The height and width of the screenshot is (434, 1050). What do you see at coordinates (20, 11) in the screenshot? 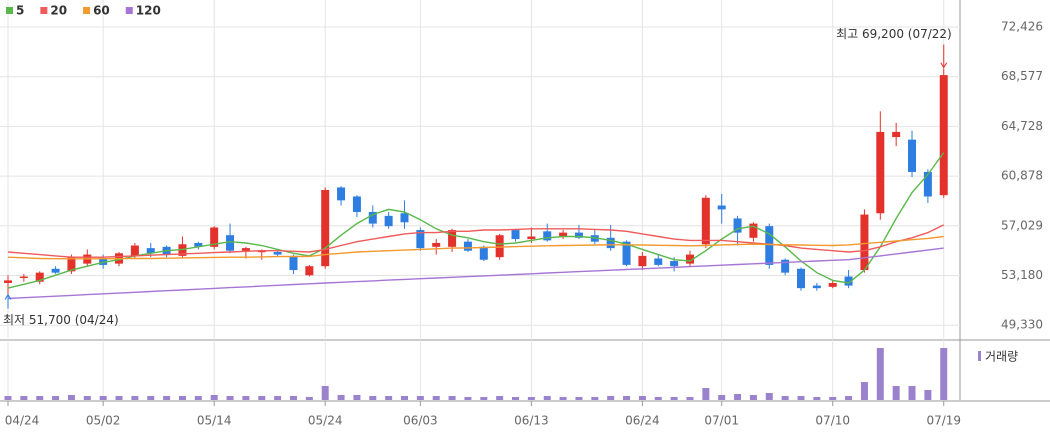
I see `legend-label: 5` at bounding box center [20, 11].